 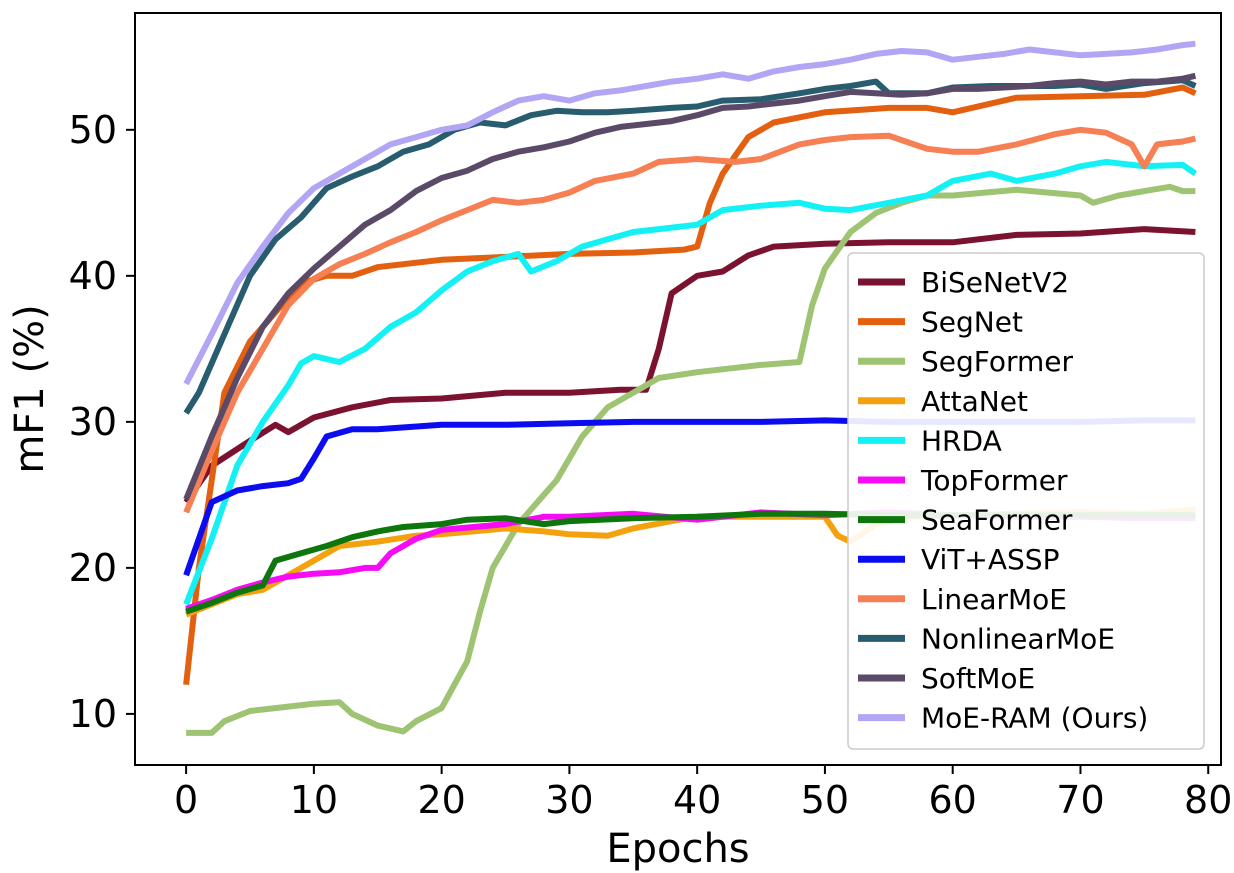 What do you see at coordinates (569, 800) in the screenshot?
I see `x-tick-label: 30` at bounding box center [569, 800].